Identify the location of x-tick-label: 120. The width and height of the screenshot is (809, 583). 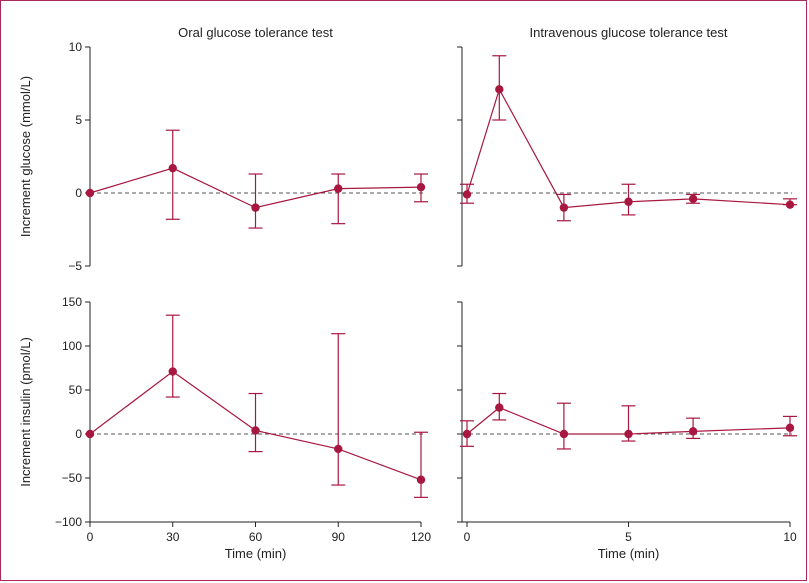
(421, 537).